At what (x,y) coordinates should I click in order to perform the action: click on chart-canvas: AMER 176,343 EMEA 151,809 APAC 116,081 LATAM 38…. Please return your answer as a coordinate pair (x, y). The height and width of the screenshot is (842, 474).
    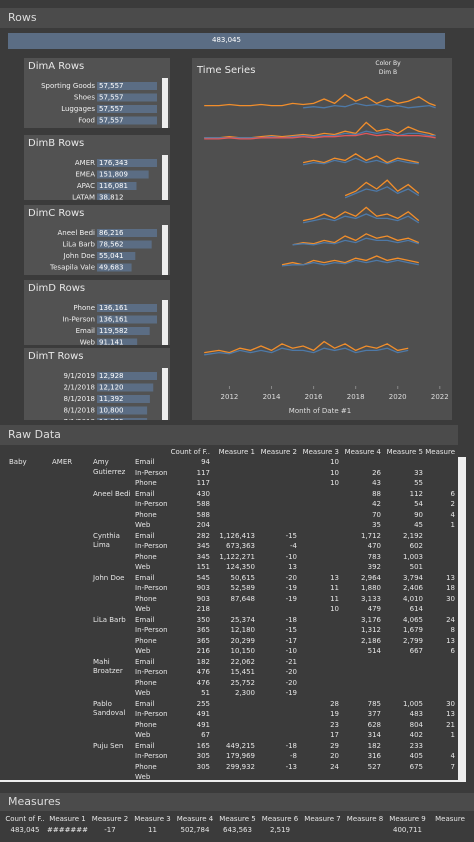
    Looking at the image, I should click on (120, 177).